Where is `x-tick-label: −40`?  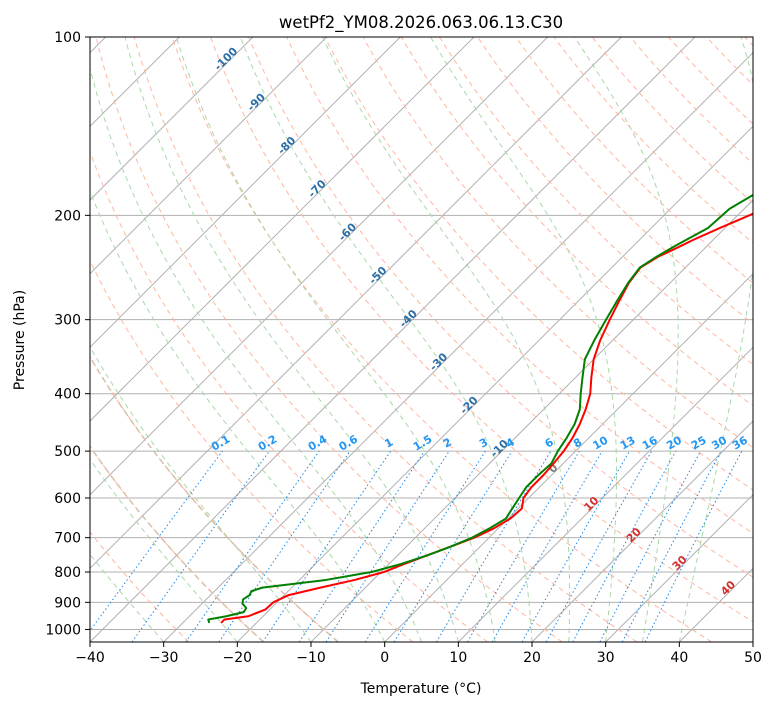
x-tick-label: −40 is located at coordinates (90, 658).